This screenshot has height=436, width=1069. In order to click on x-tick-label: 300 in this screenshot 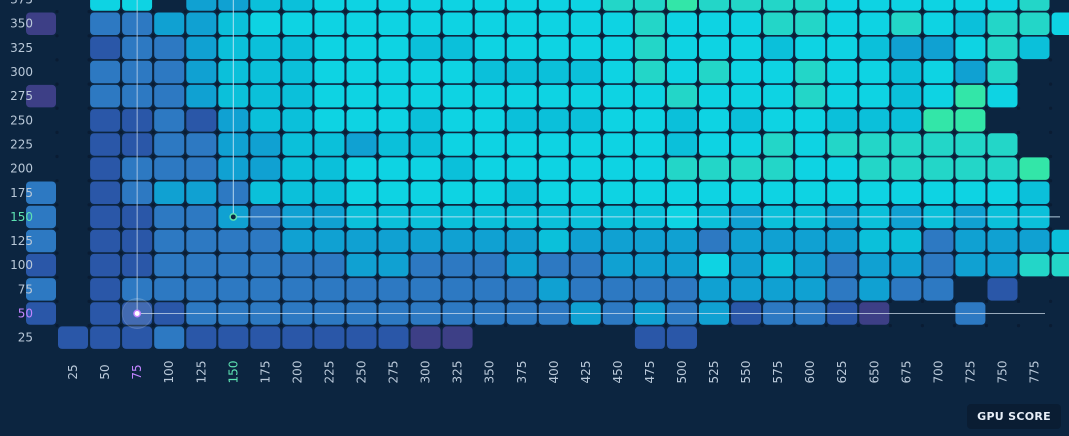, I will do `click(426, 372)`.